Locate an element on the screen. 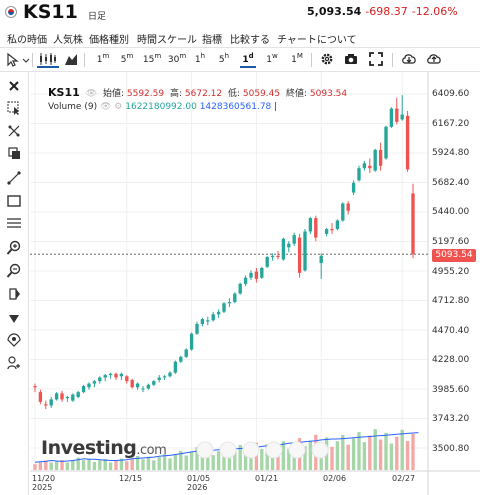 The image size is (480, 495). interval-1M: 1M is located at coordinates (297, 58).